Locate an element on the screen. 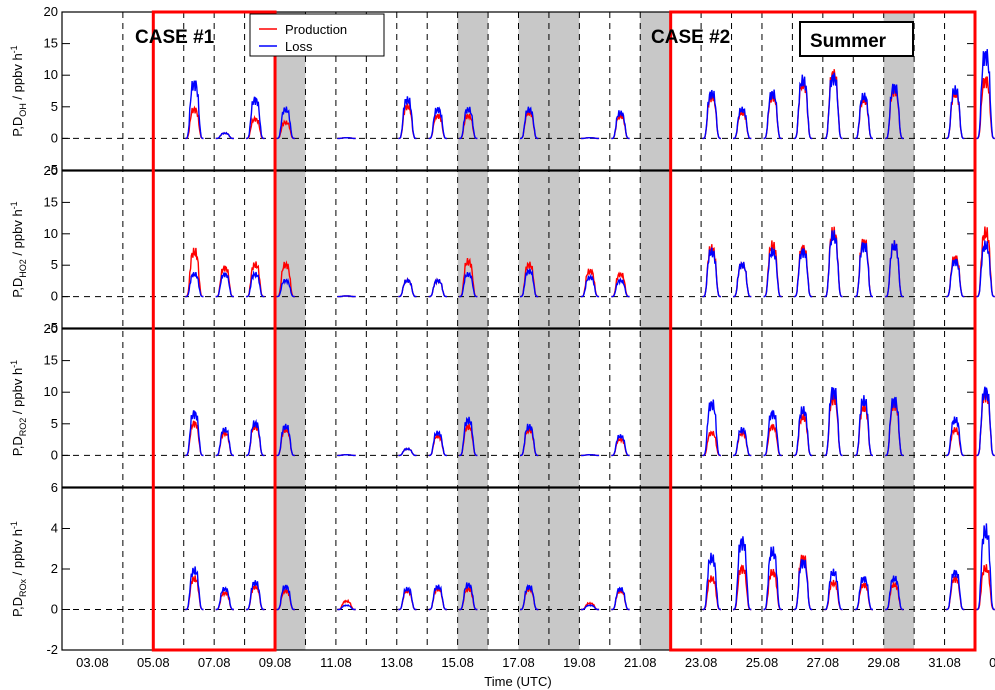 This screenshot has height=690, width=995. xtick-label: 11.08 is located at coordinates (336, 662).